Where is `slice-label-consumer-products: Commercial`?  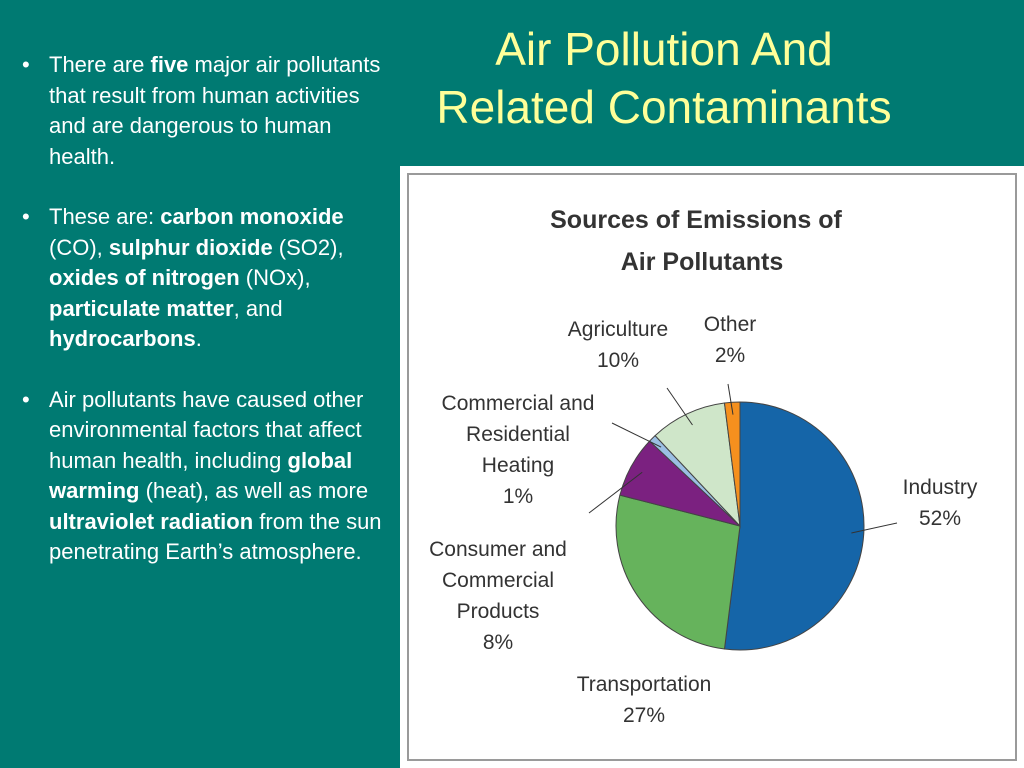
slice-label-consumer-products: Commercial is located at coordinates (498, 580).